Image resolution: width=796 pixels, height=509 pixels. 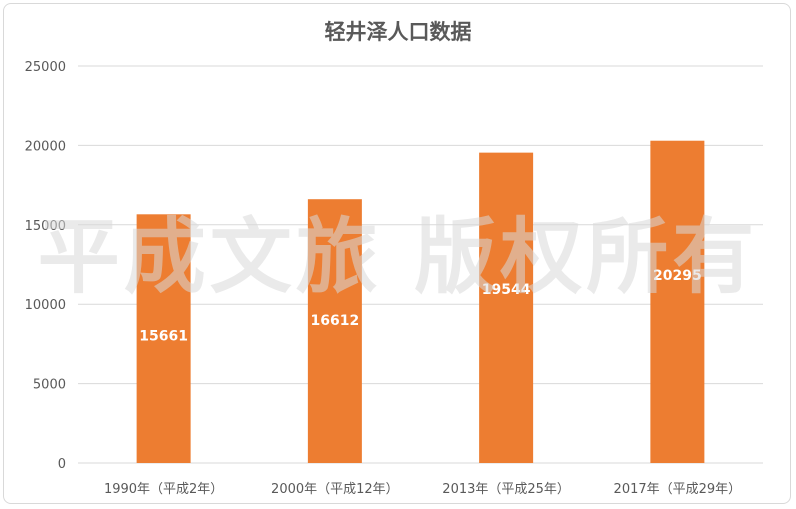 What do you see at coordinates (335, 489) in the screenshot?
I see `x-tick-label: 2000年（平成12年）` at bounding box center [335, 489].